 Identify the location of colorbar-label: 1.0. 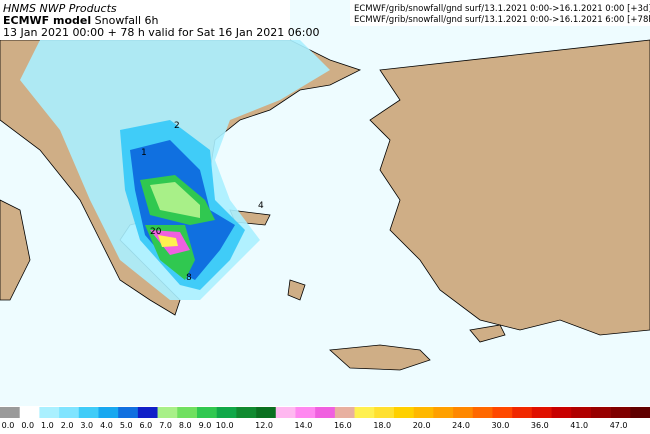
(47, 425).